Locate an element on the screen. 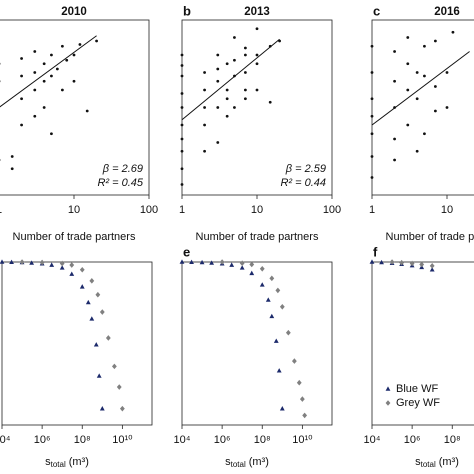 This screenshot has width=474, height=474. chart-title: 2013 is located at coordinates (257, 12).